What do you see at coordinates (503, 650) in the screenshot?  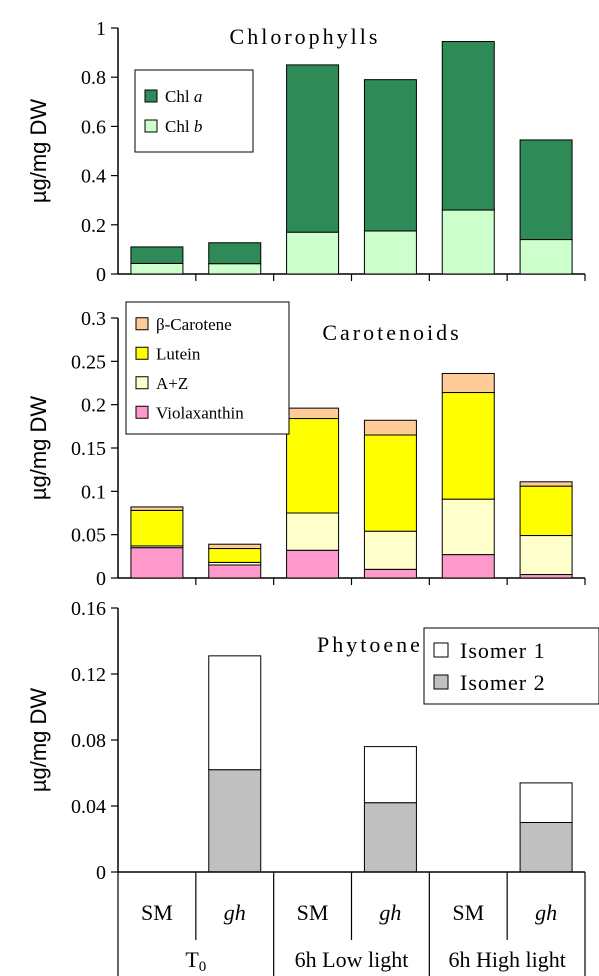 I see `legend-label: Isomer 1` at bounding box center [503, 650].